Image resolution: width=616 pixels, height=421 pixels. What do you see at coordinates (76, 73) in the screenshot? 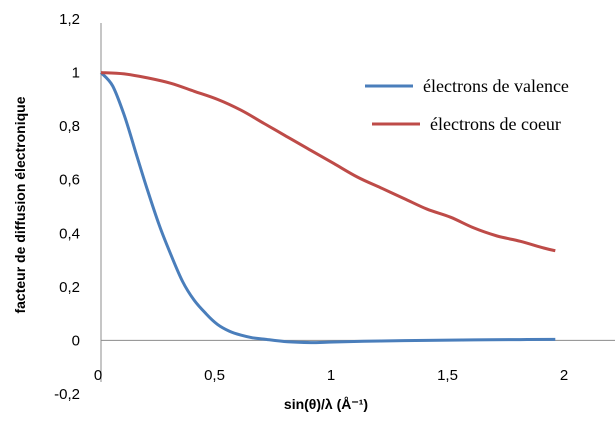
I see `y-tick-label: 1` at bounding box center [76, 73].